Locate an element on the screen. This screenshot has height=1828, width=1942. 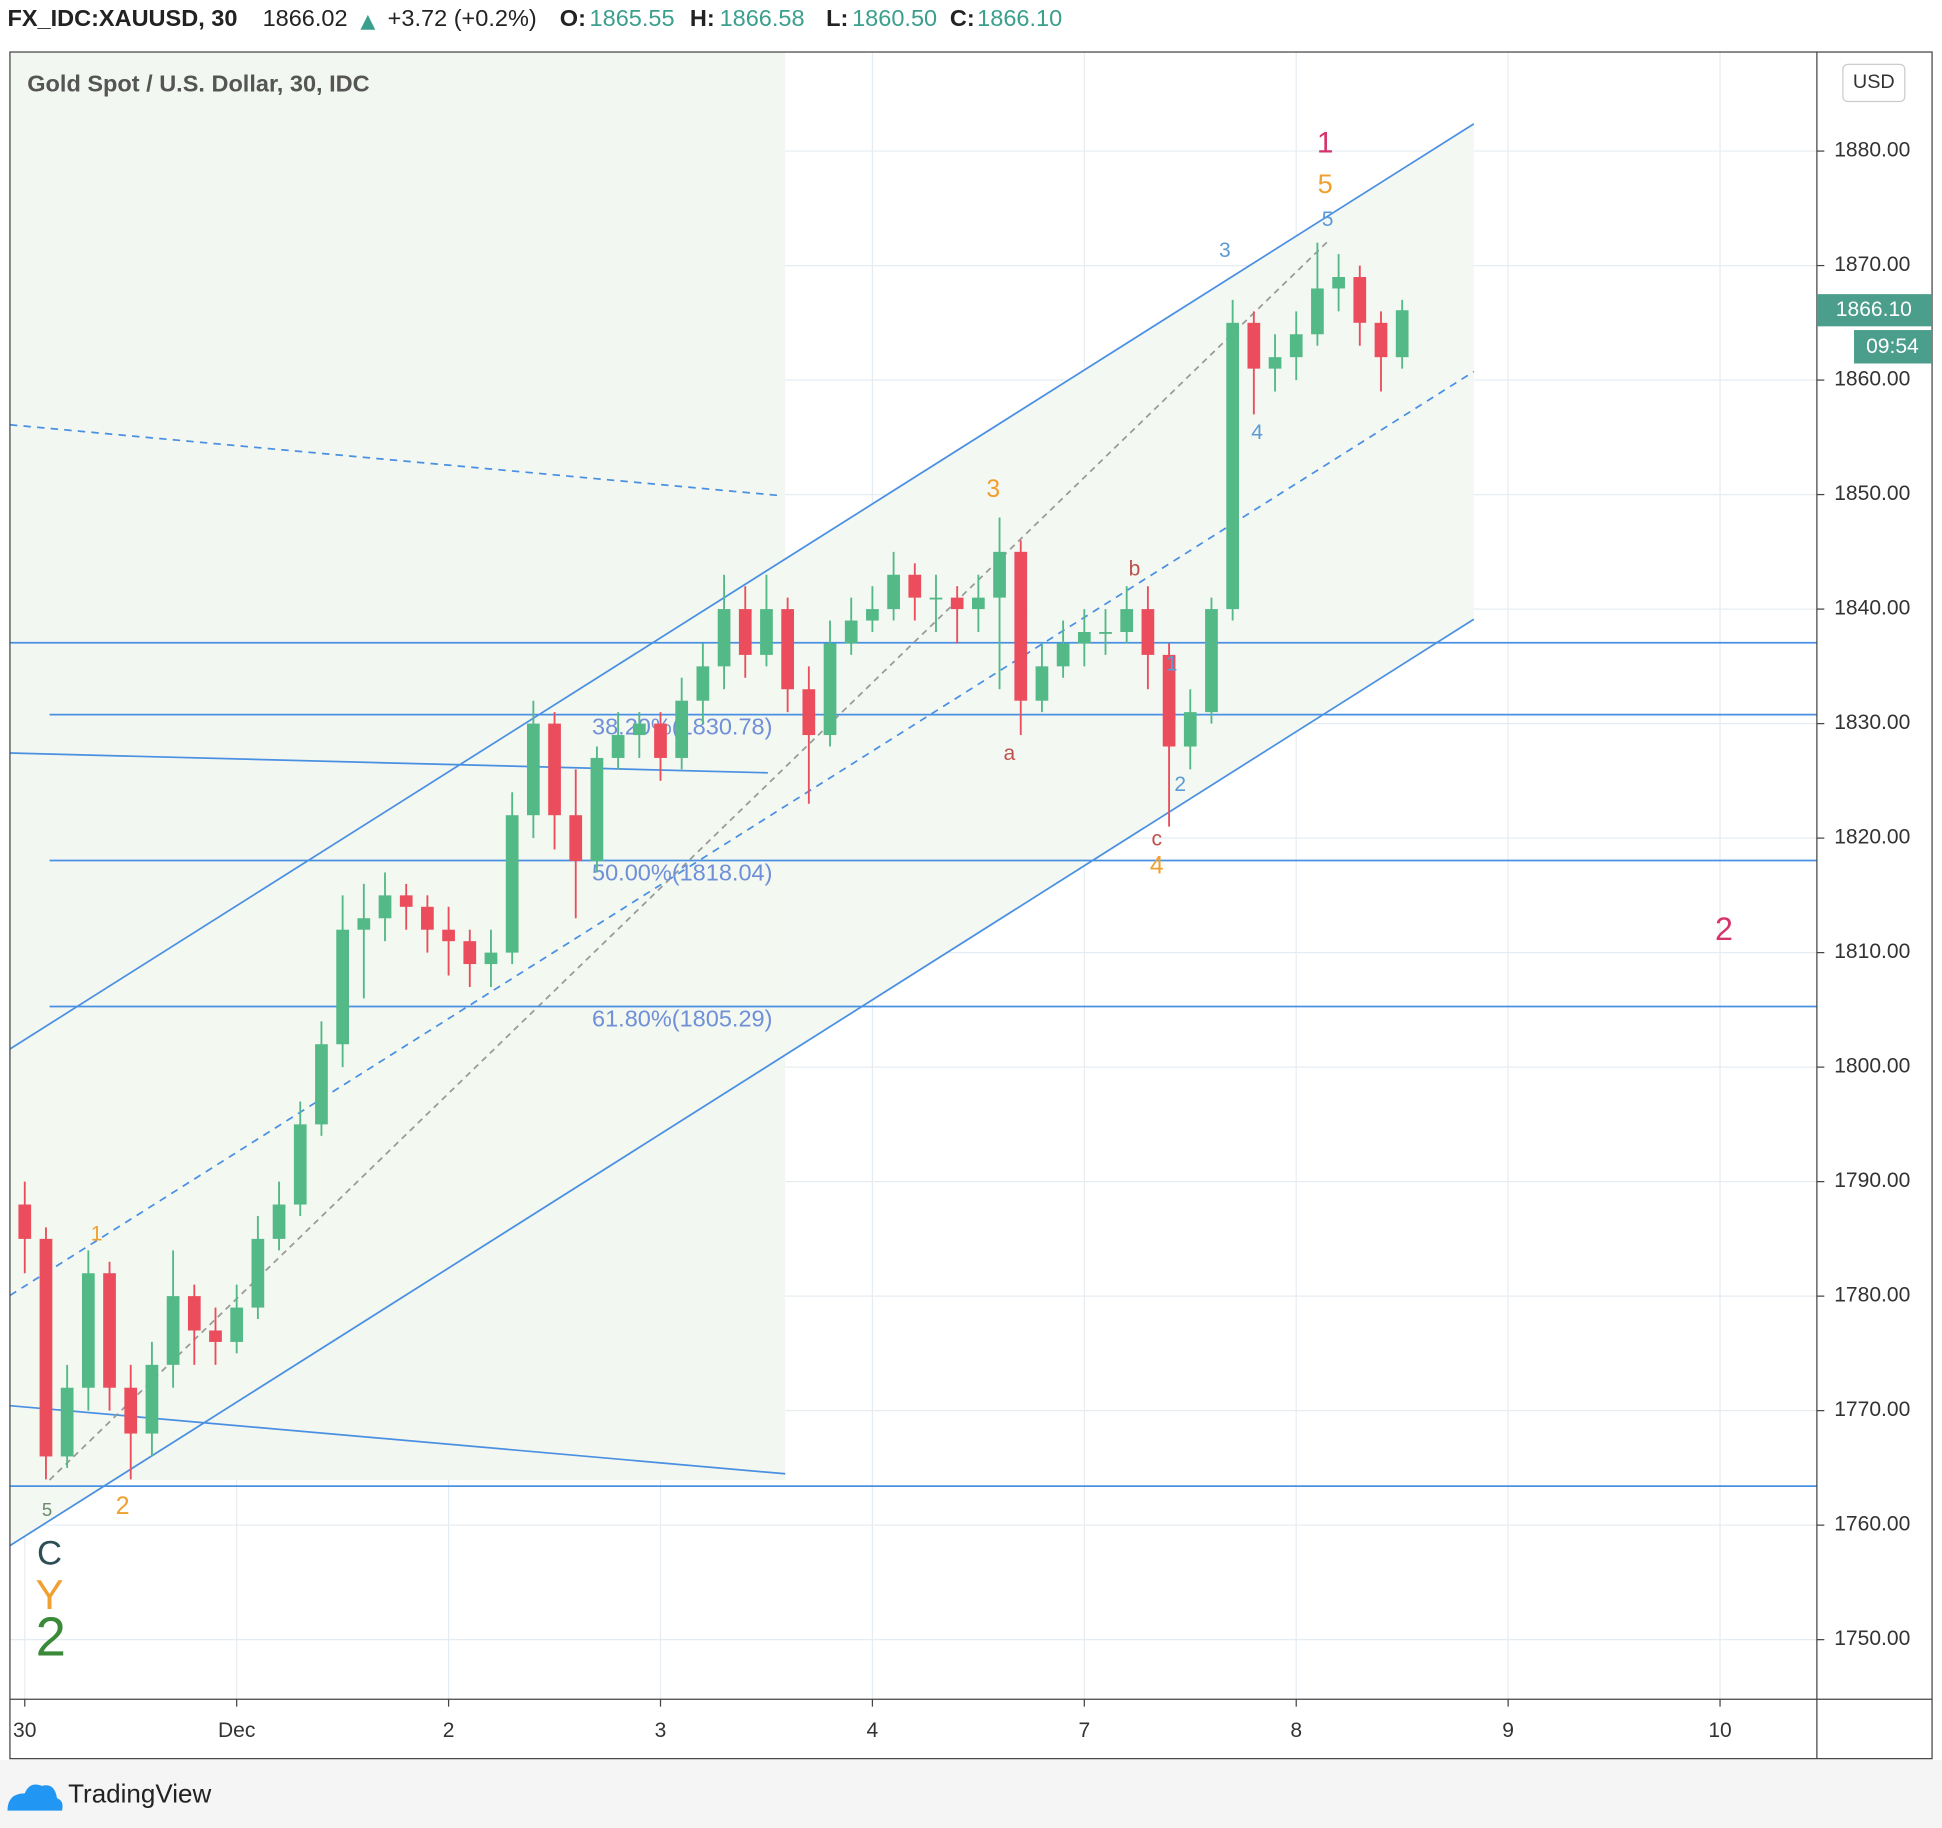
y-tick-label: 1800.00 is located at coordinates (1872, 1066).